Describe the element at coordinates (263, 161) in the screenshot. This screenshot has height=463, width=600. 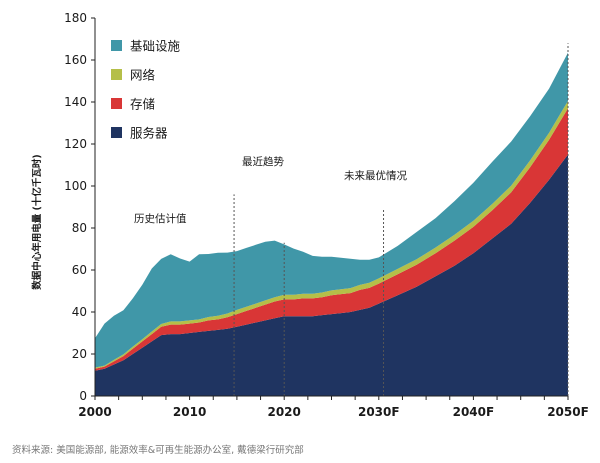
I see `annotation-label: 最近趋势` at that location.